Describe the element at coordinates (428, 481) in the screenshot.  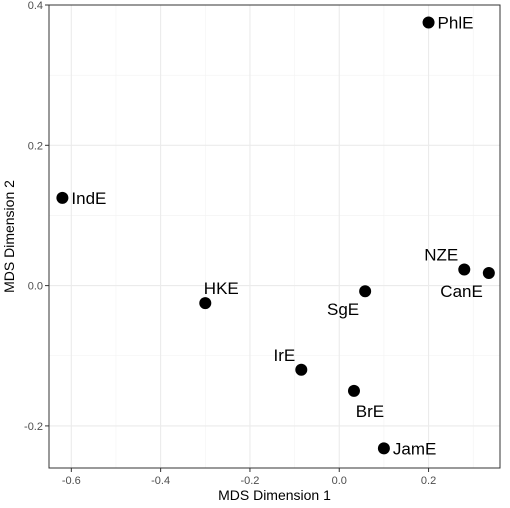
I see `x-tick-label: 0.2` at that location.